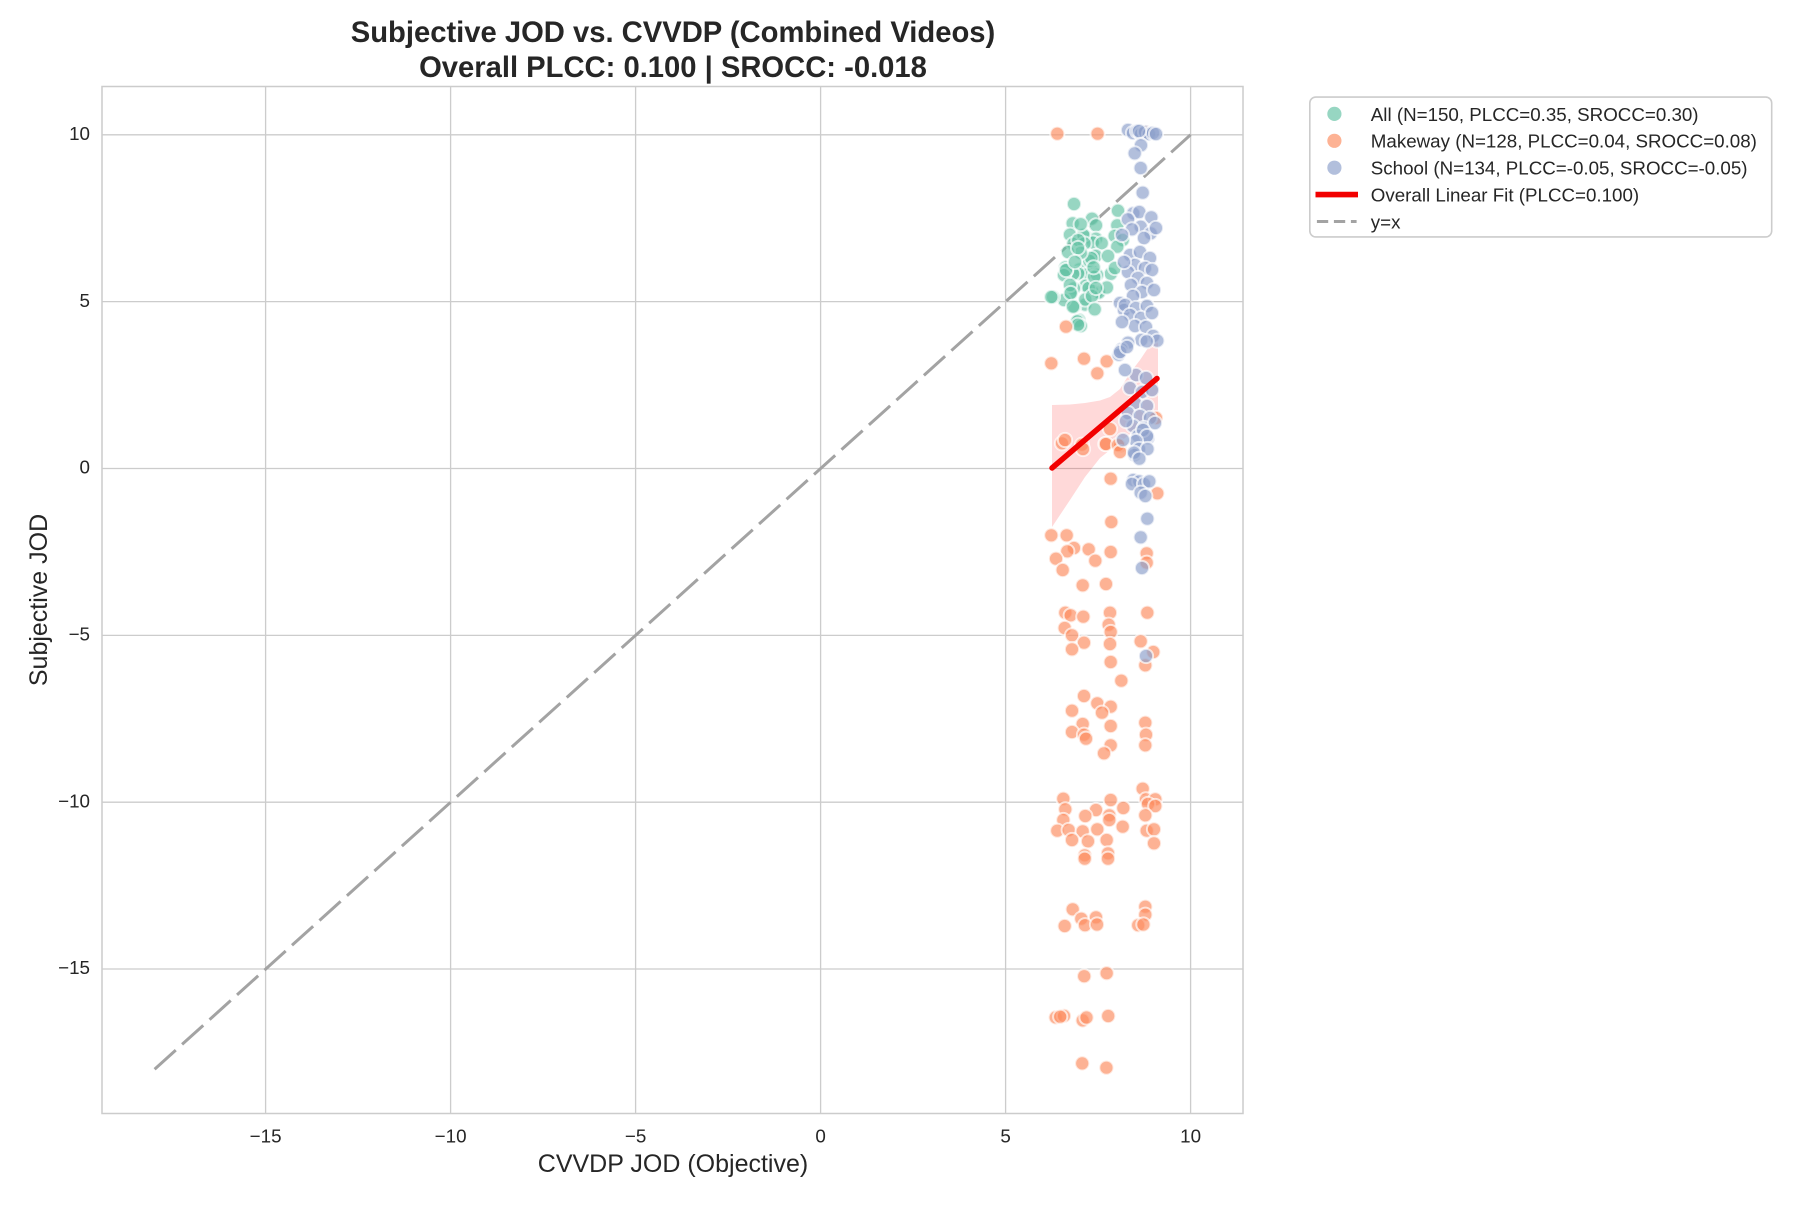 The width and height of the screenshot is (1800, 1205). Describe the element at coordinates (1564, 141) in the screenshot. I see `svg-text:Makeway (N=128, PLCC=0.04, SRO: Makeway (N=128, PLCC=0.04, SROCC=0.08)` at that location.